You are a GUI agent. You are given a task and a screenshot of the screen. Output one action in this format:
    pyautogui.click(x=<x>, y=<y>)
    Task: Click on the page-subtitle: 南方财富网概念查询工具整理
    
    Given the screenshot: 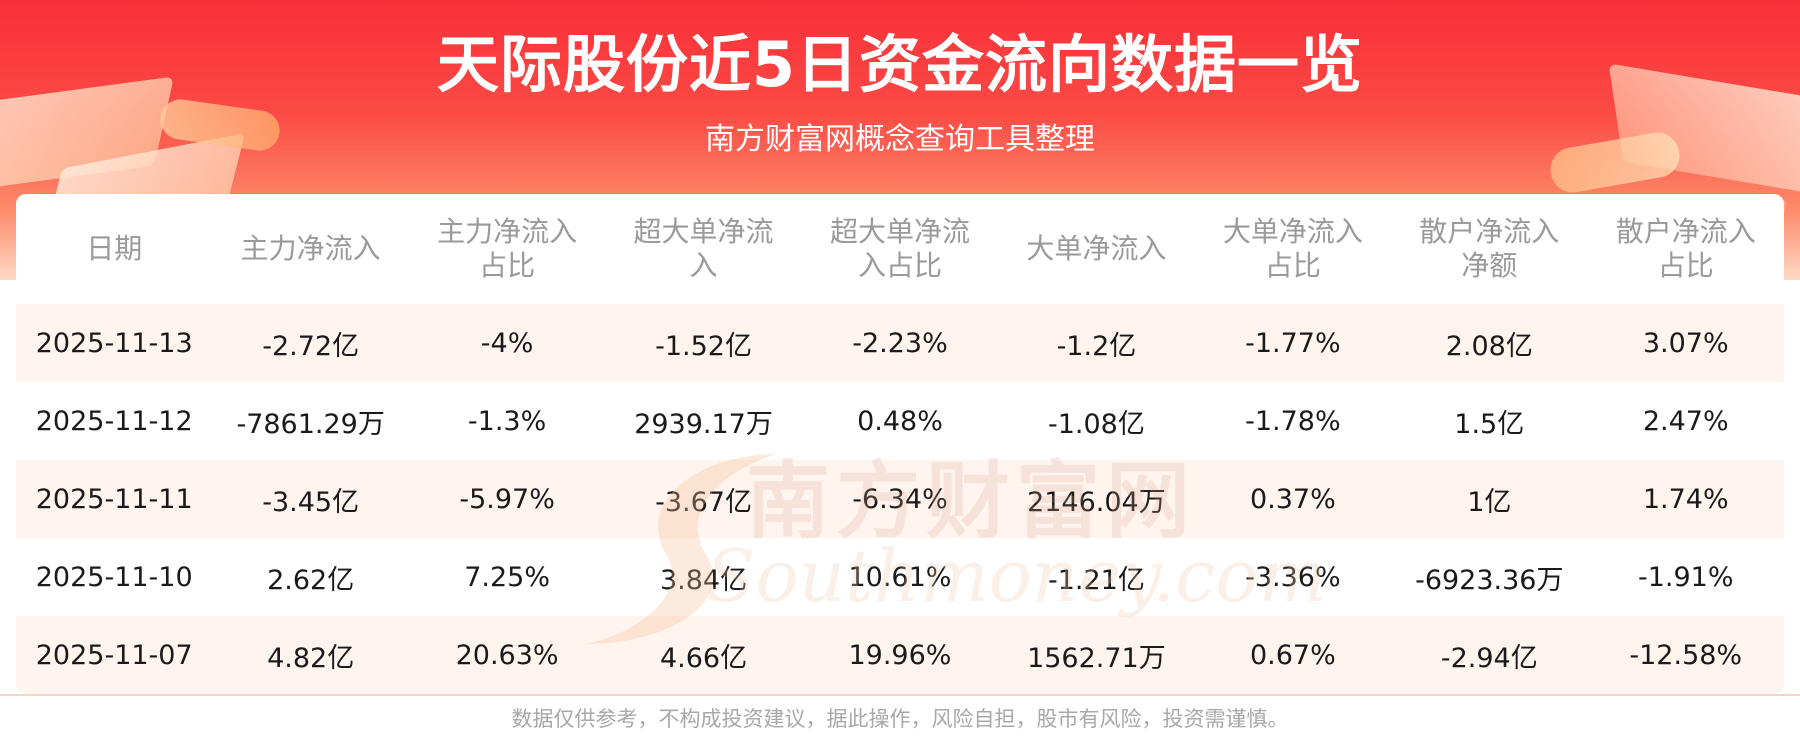 What is the action you would take?
    pyautogui.click(x=900, y=139)
    